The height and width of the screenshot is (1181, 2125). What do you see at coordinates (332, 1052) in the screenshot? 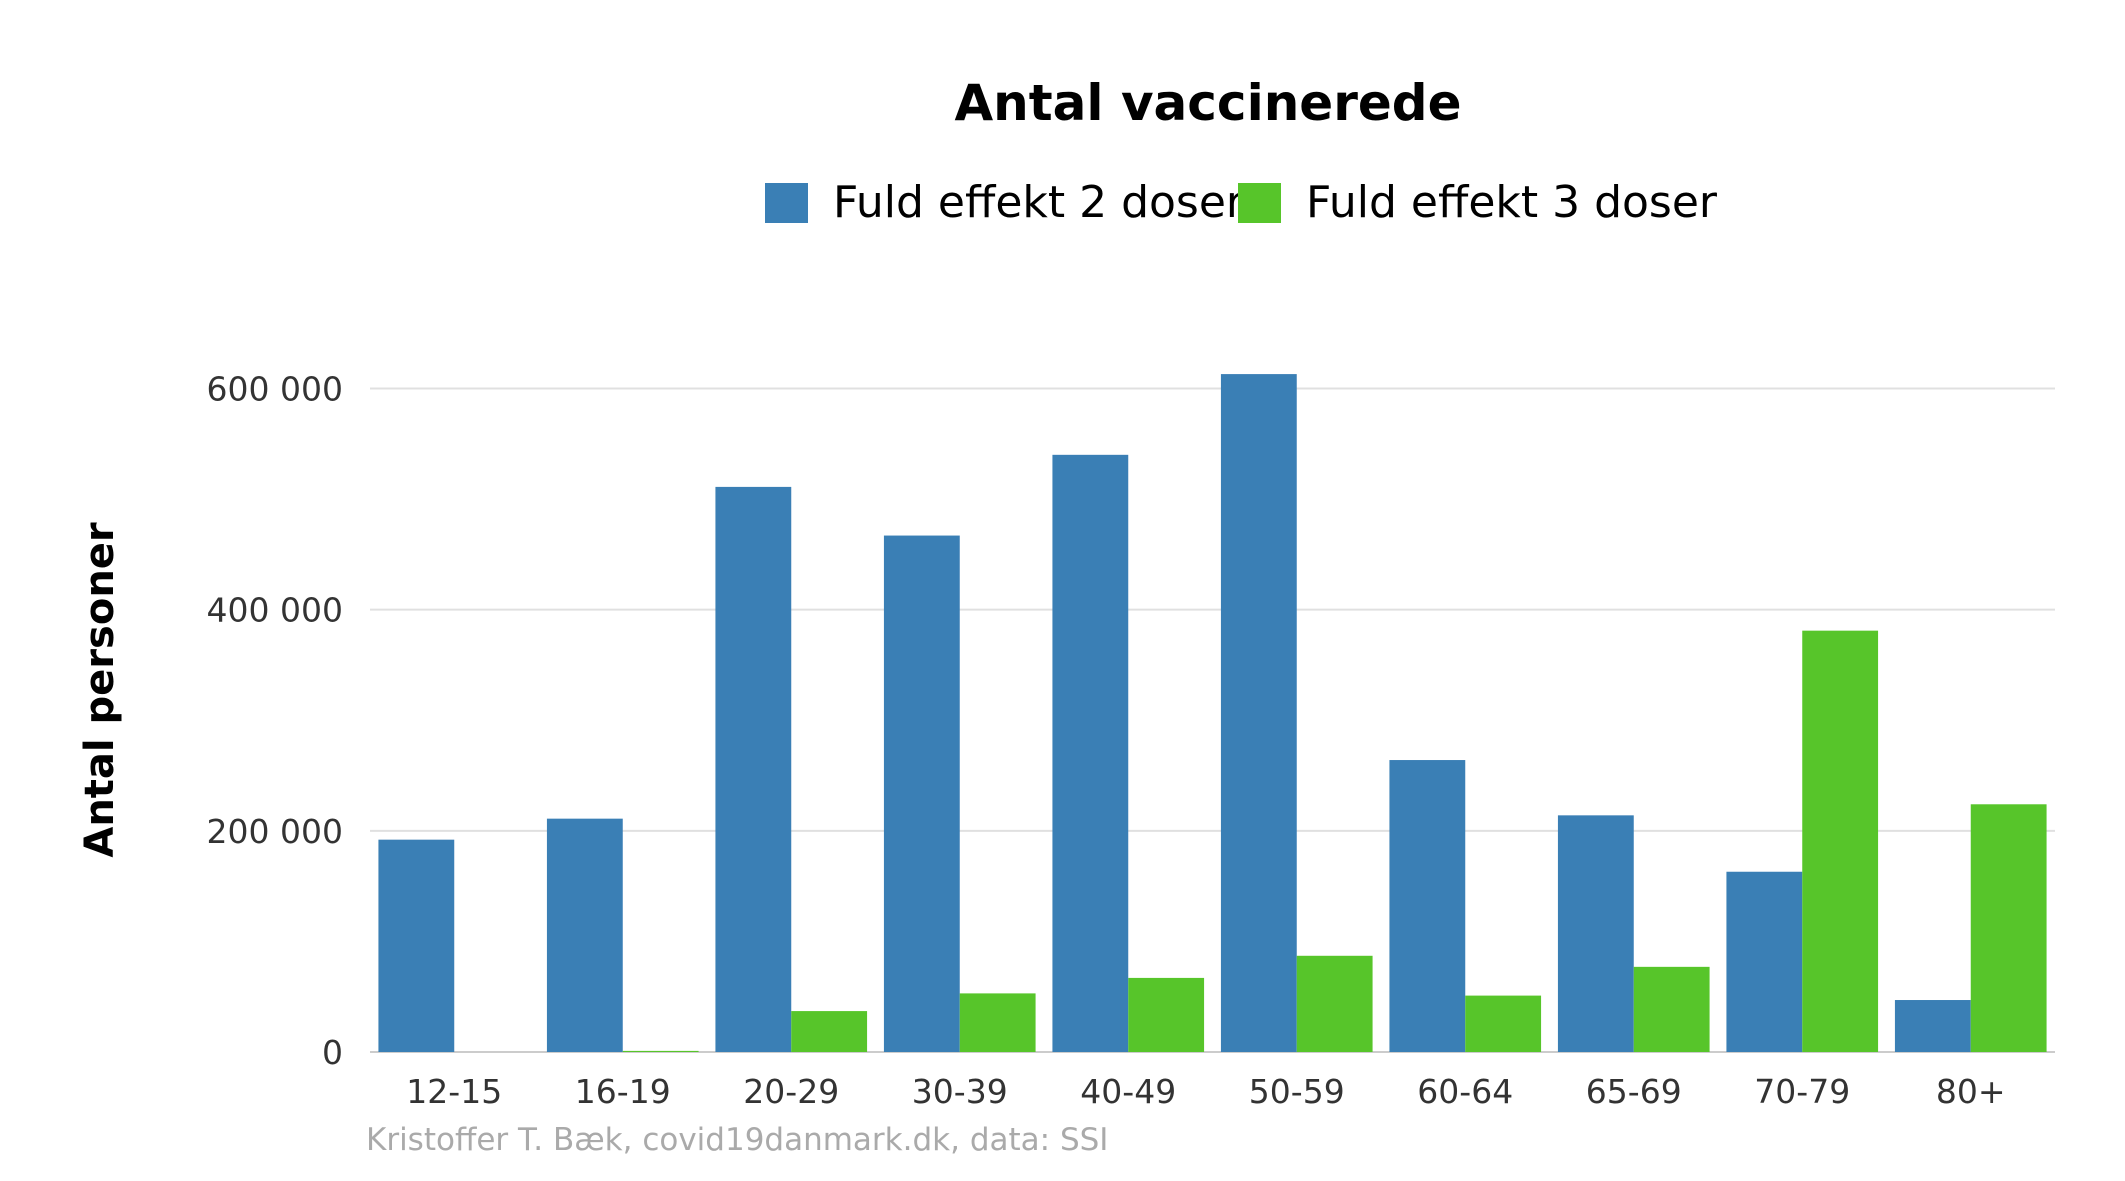
I see `y-tick-label: 0` at bounding box center [332, 1052].